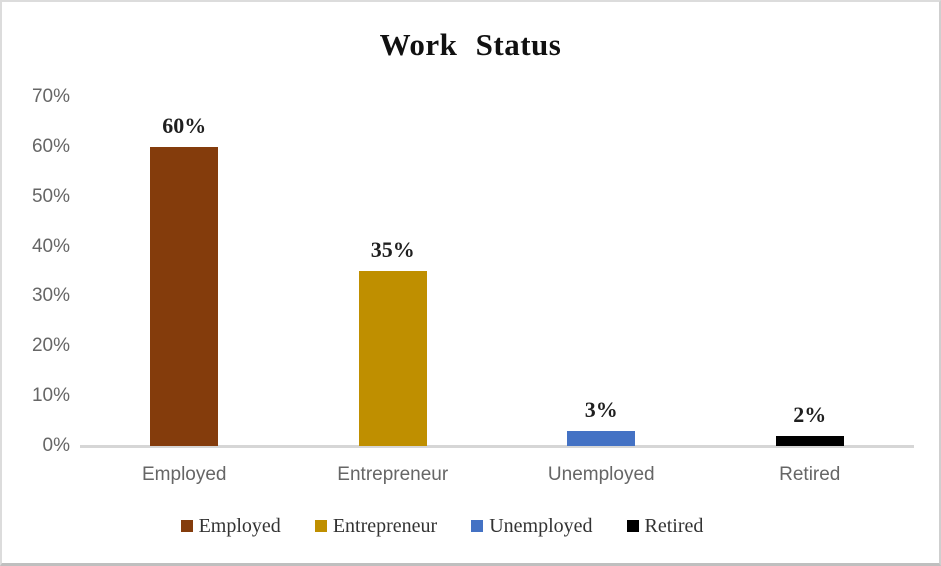  Describe the element at coordinates (601, 438) in the screenshot. I see `bar-unemployed` at that location.